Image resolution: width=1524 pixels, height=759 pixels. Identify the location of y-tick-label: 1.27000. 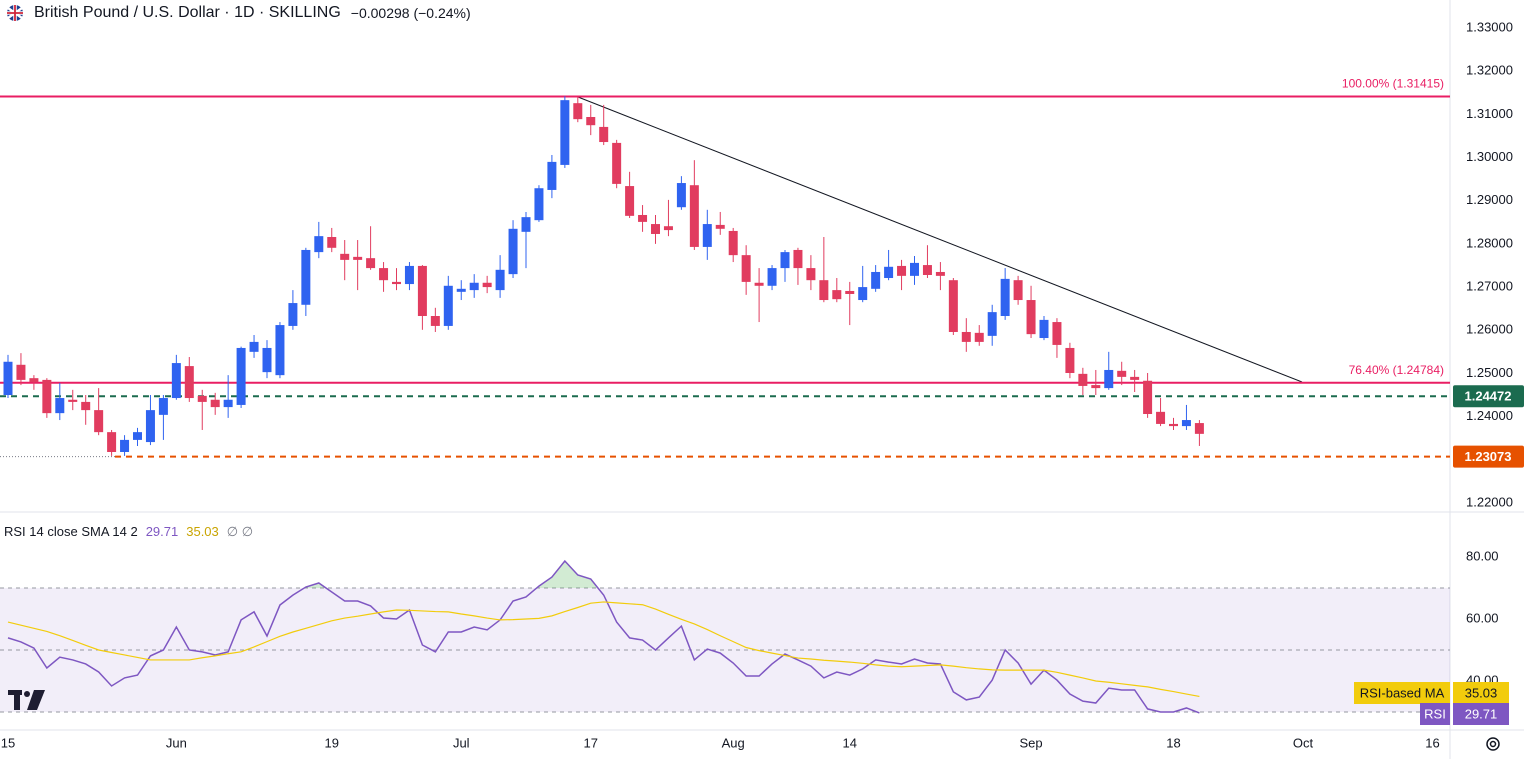
(1489, 286).